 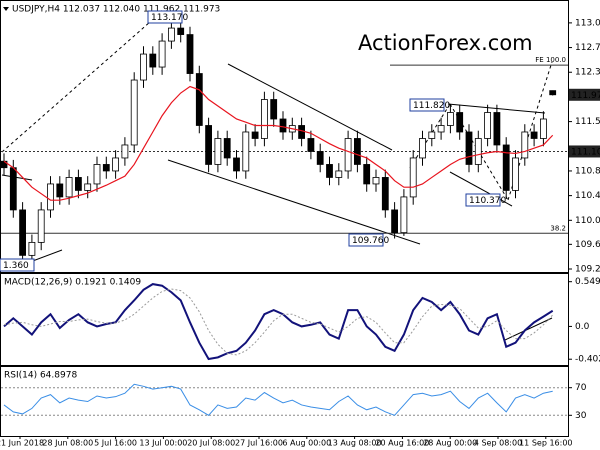 I want to click on level-label: 38.2, so click(x=558, y=228).